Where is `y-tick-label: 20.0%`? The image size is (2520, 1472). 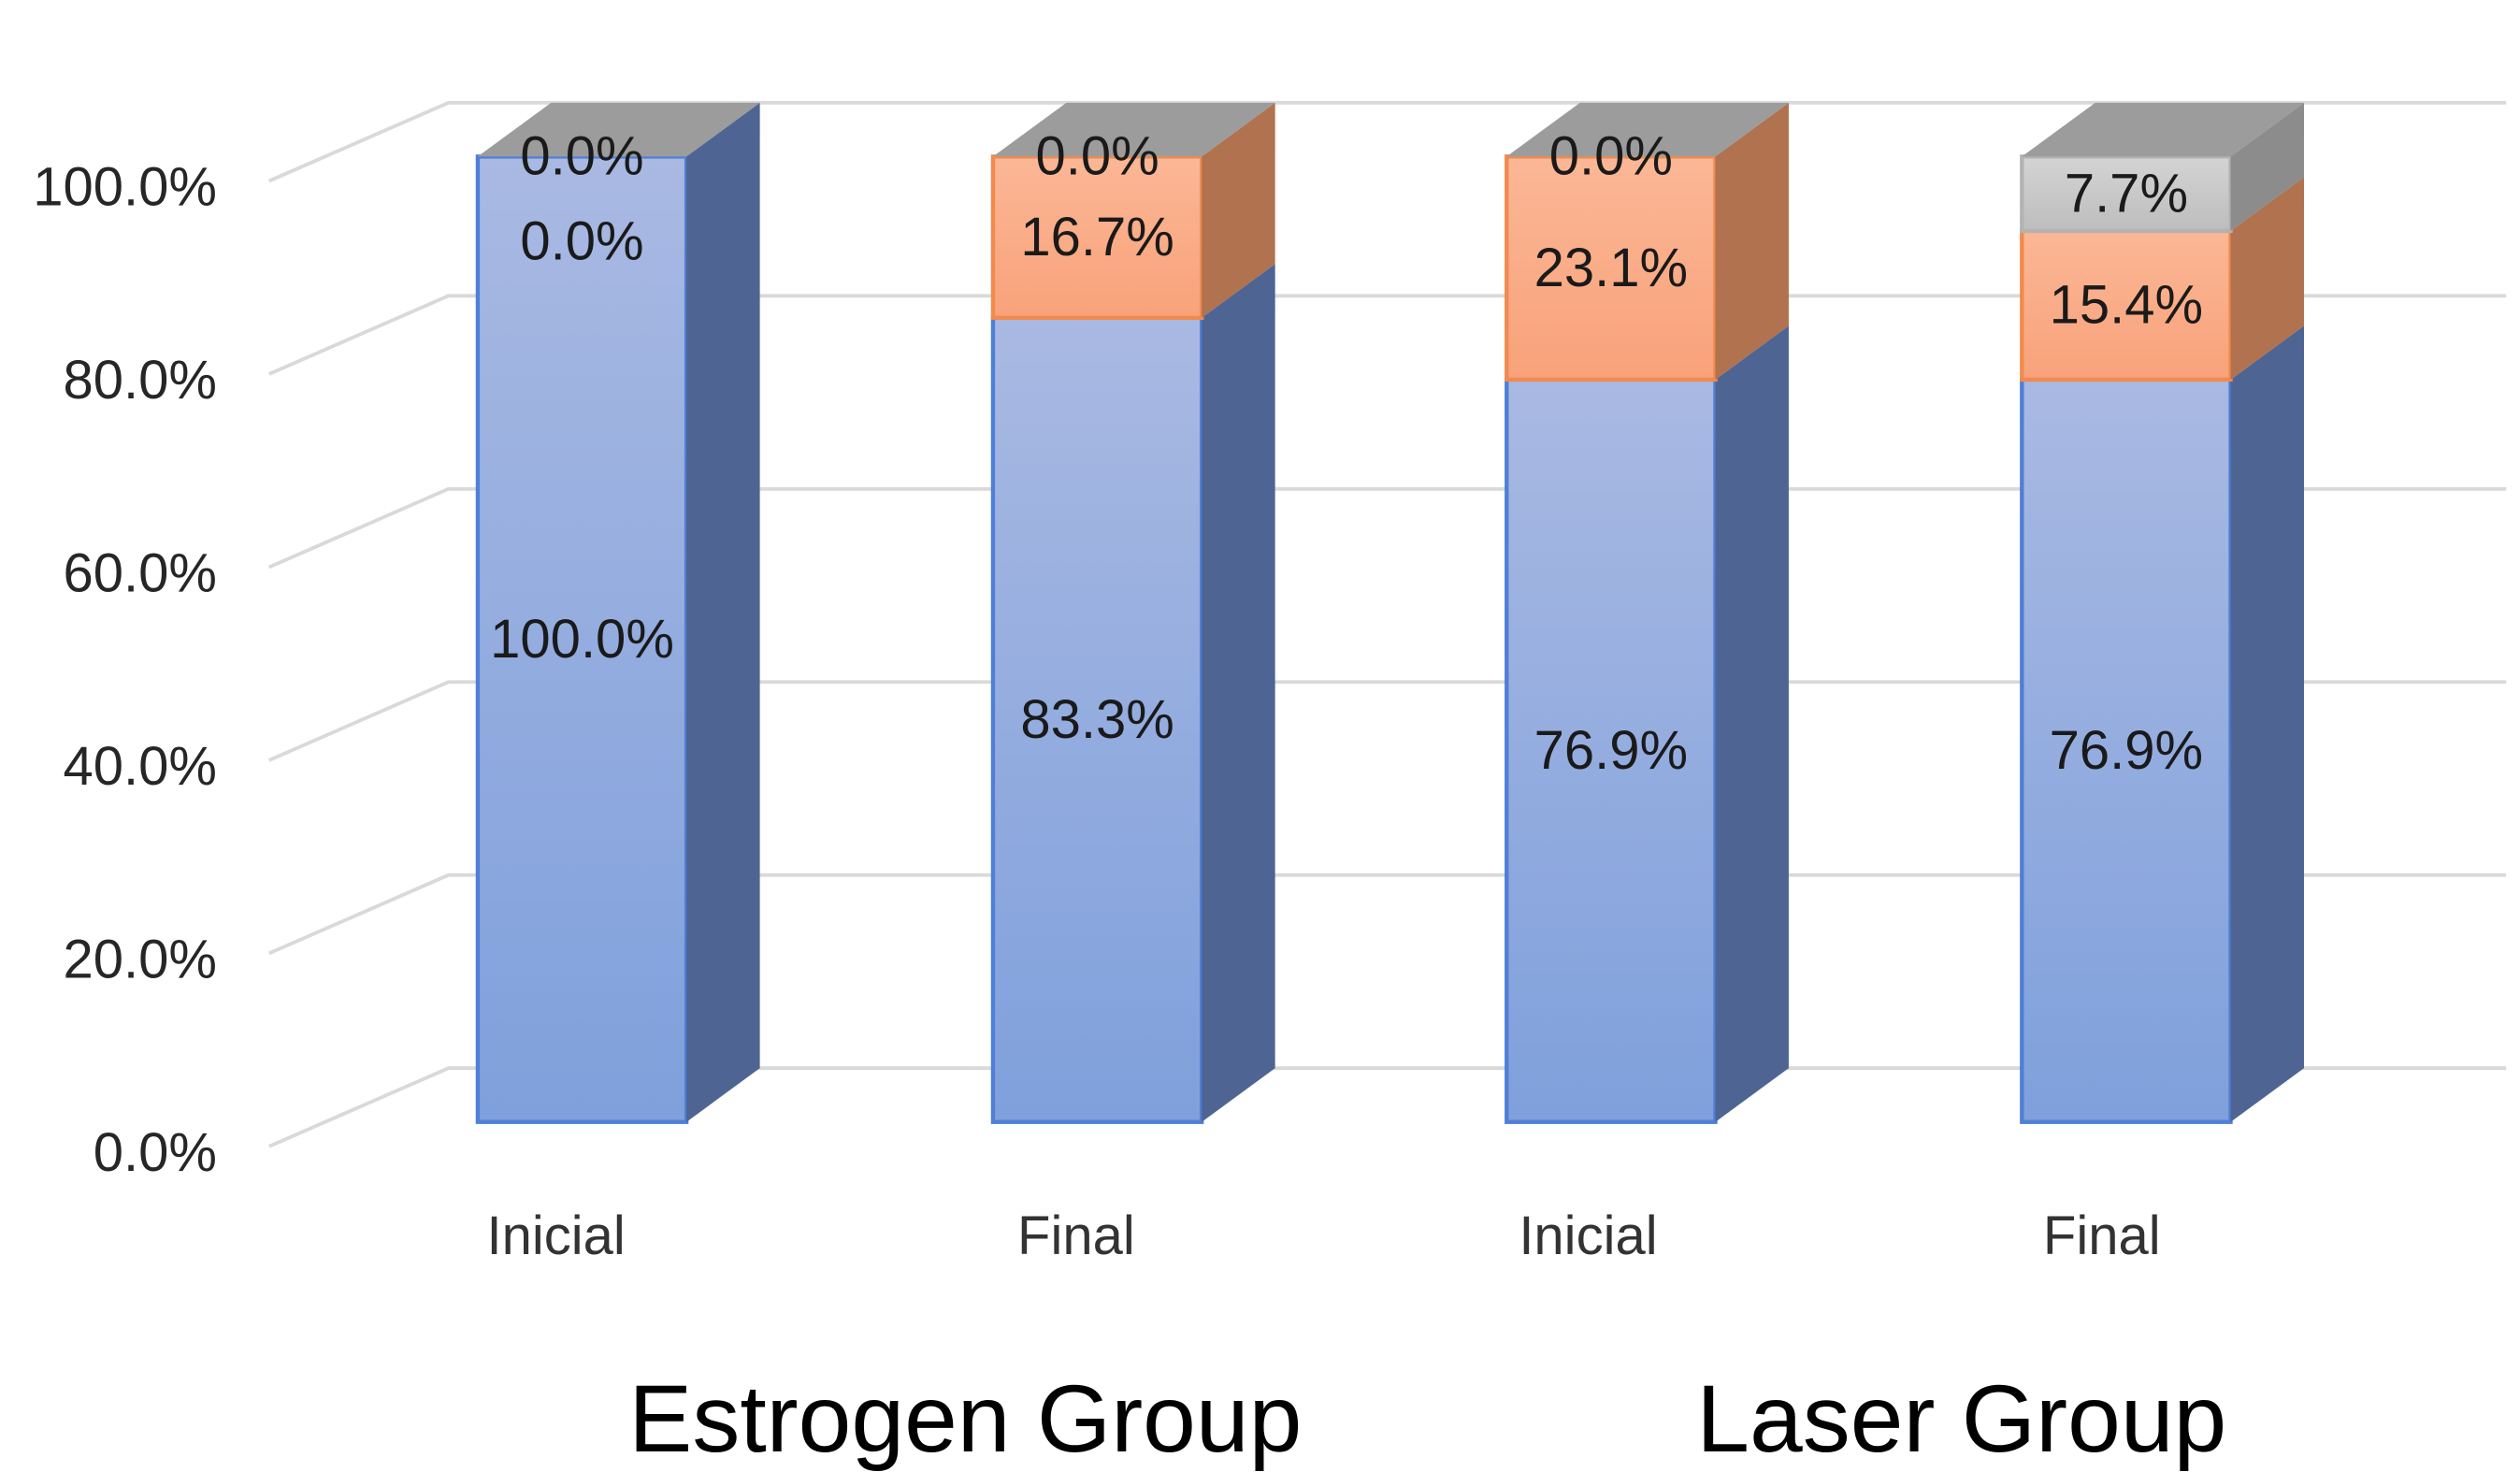
y-tick-label: 20.0% is located at coordinates (139, 960).